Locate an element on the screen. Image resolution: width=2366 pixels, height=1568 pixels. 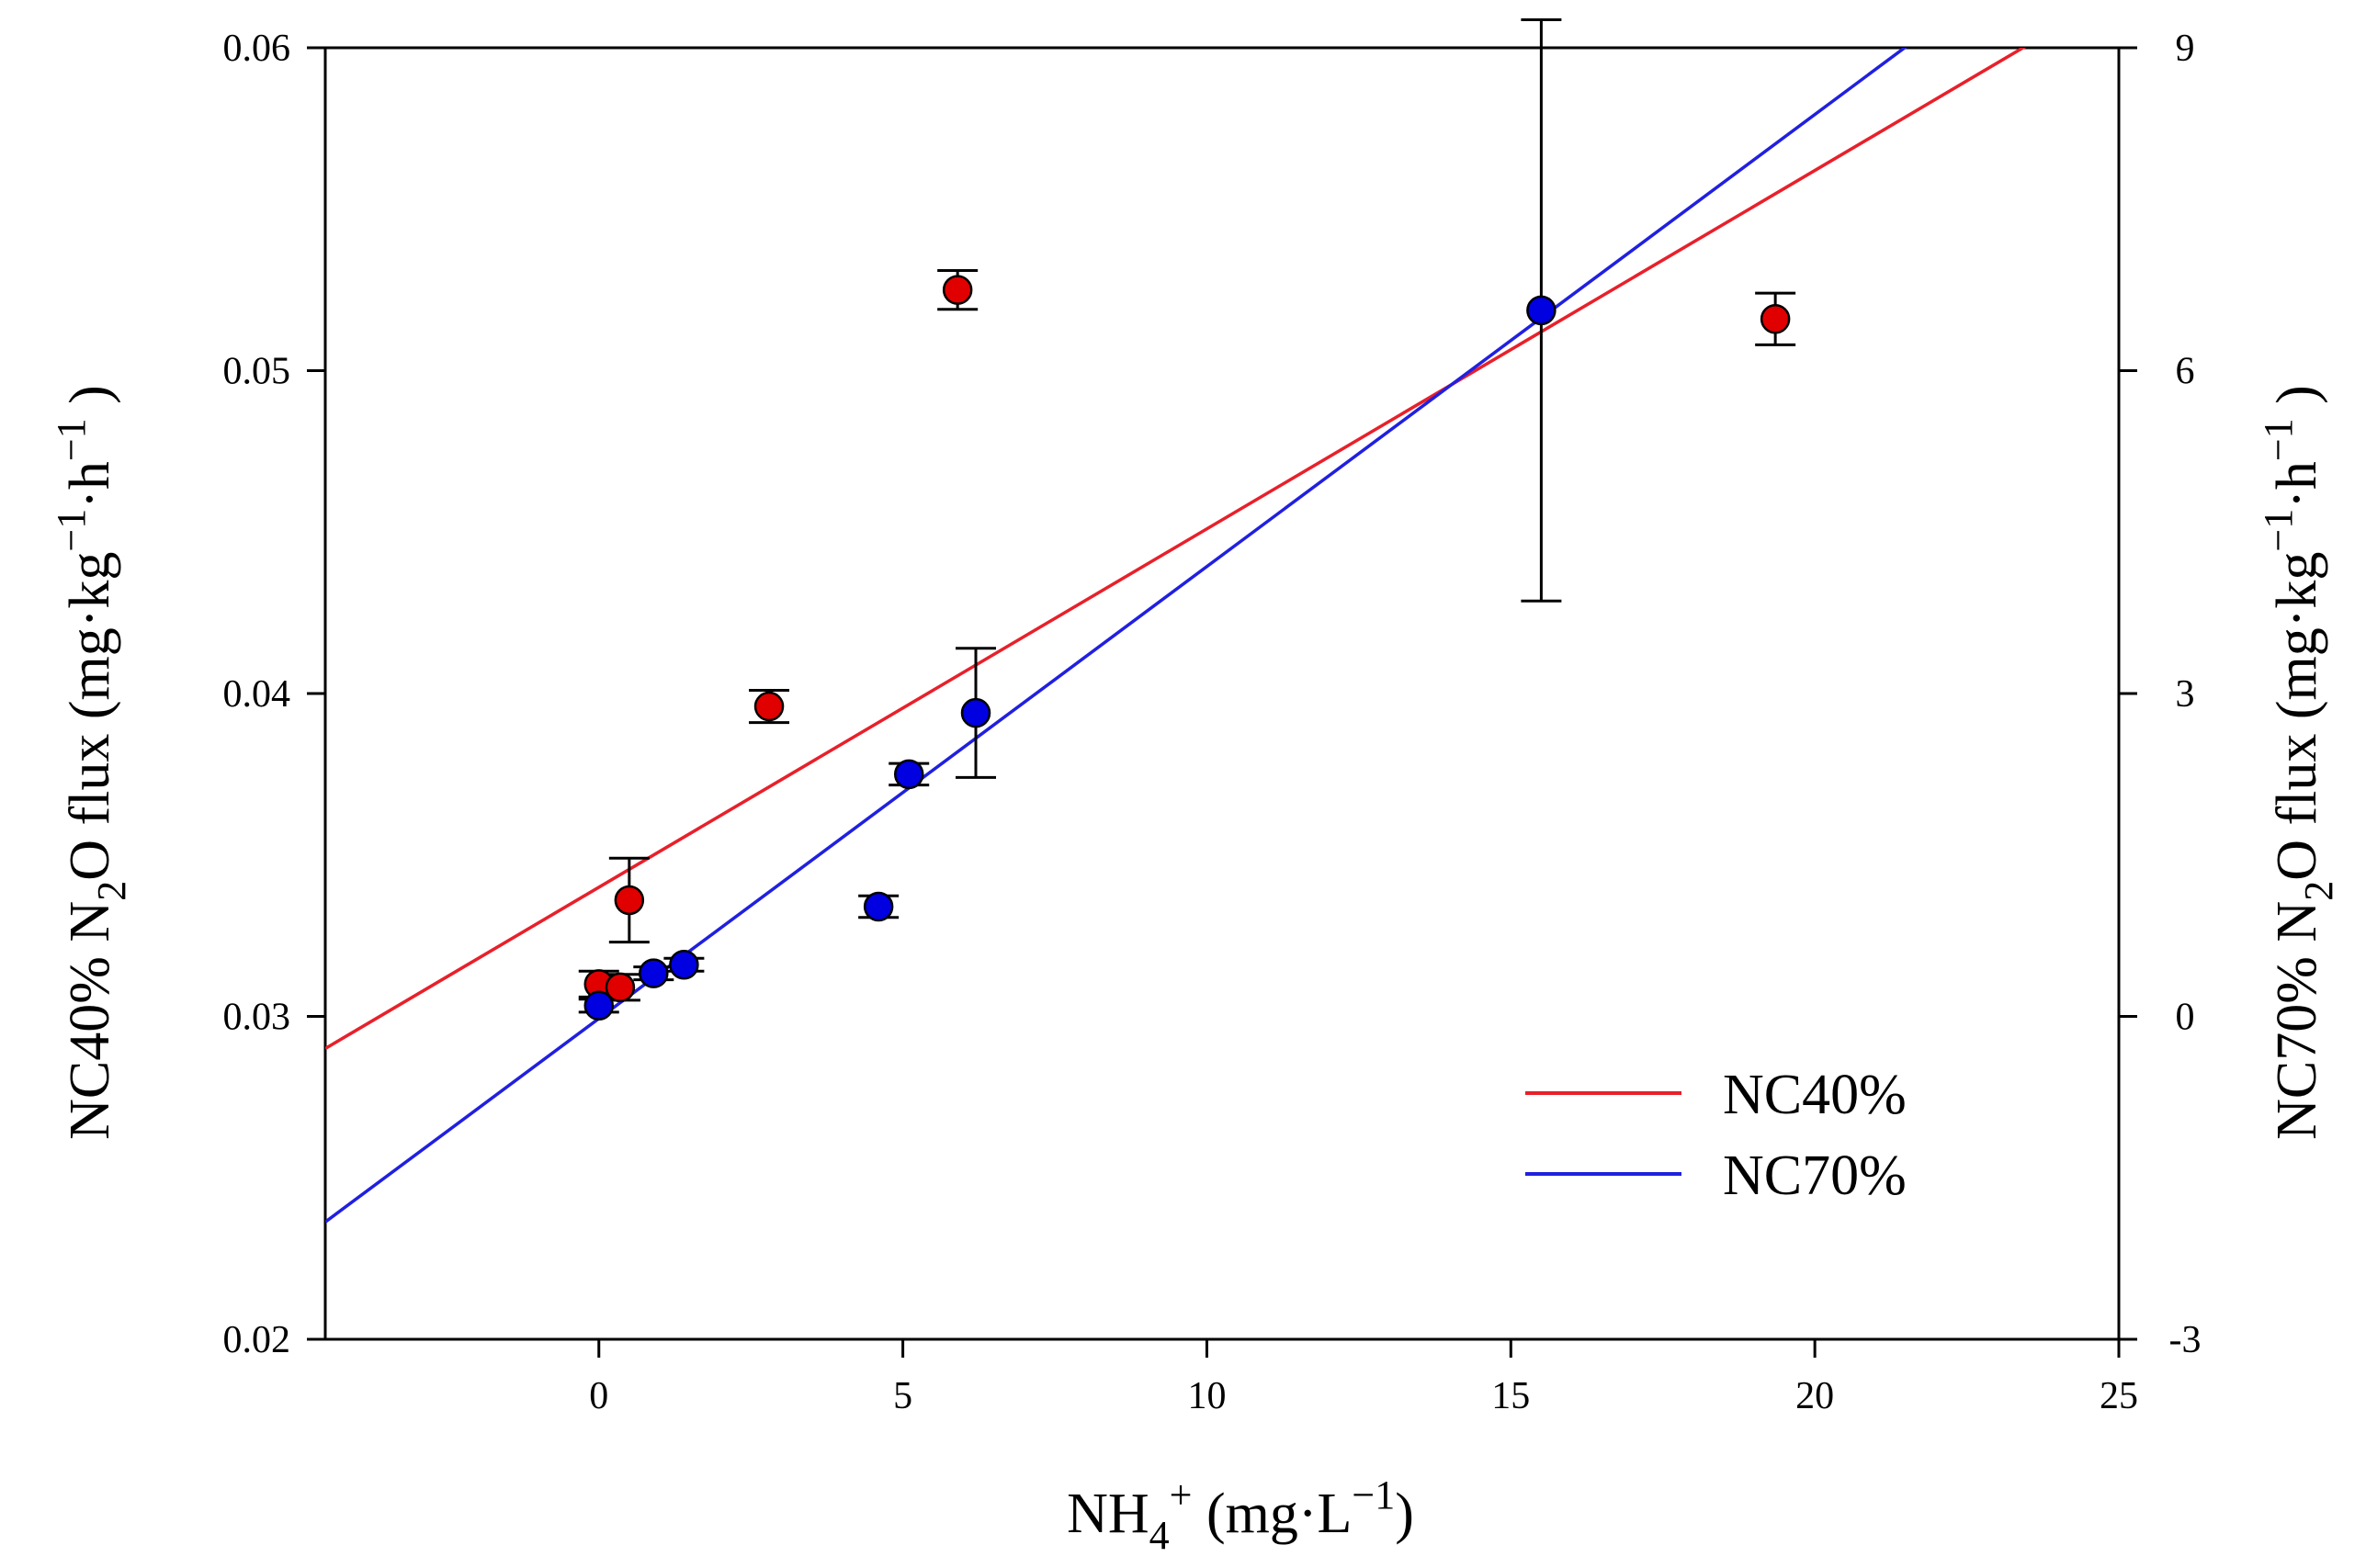
y-right-tick-label: 9 is located at coordinates (2185, 49).